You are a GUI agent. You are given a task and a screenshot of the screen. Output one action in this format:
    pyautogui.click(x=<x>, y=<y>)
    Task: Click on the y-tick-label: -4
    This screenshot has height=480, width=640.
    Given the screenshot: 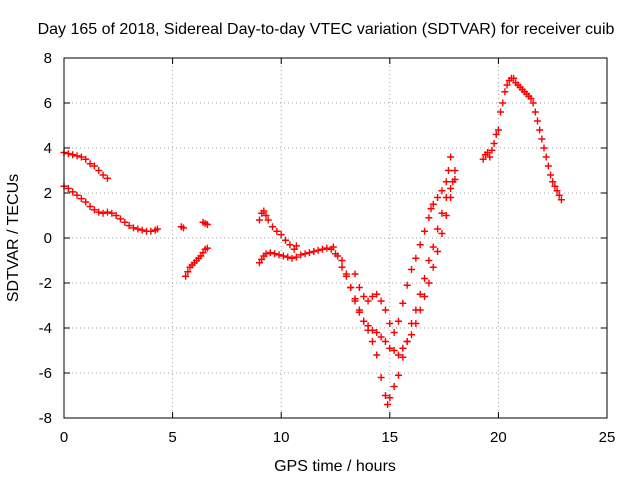 What is the action you would take?
    pyautogui.click(x=45, y=328)
    